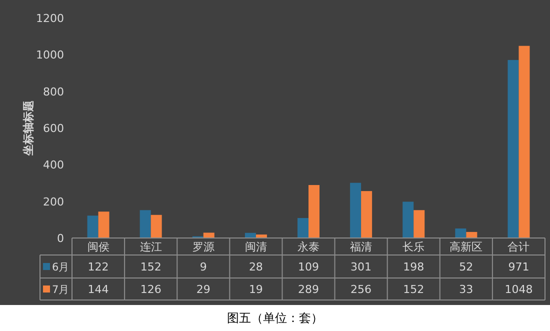 Image resolution: width=550 pixels, height=331 pixels. Describe the element at coordinates (98, 267) in the screenshot. I see `data-label: 122` at that location.